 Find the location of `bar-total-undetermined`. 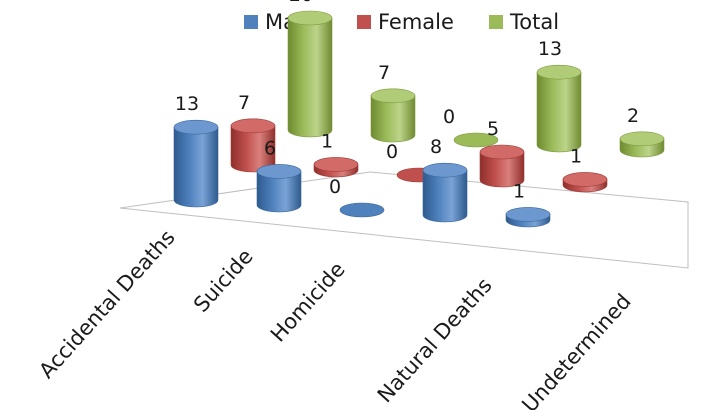

bar-total-undetermined is located at coordinates (642, 144).